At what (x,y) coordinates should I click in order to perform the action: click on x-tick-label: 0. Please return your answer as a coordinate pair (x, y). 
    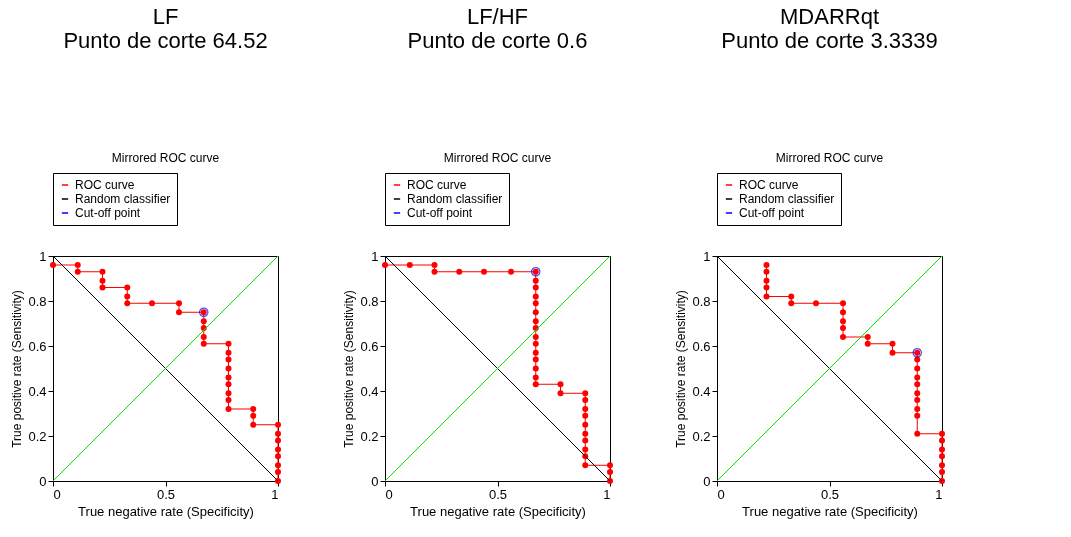
    Looking at the image, I should click on (721, 494).